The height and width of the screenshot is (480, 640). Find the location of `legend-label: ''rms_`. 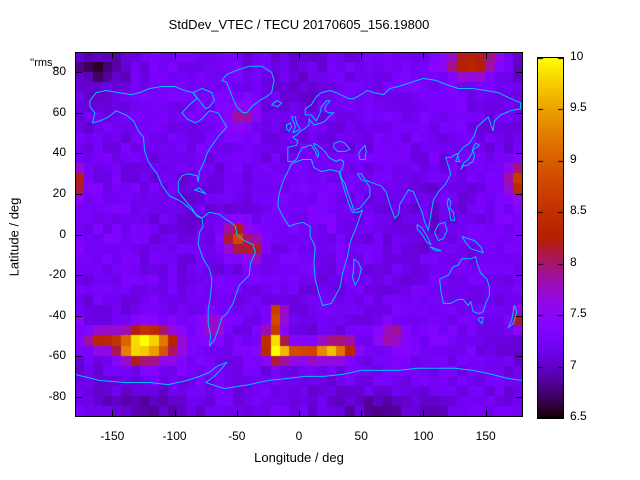

legend-label: ''rms_ is located at coordinates (44, 63).